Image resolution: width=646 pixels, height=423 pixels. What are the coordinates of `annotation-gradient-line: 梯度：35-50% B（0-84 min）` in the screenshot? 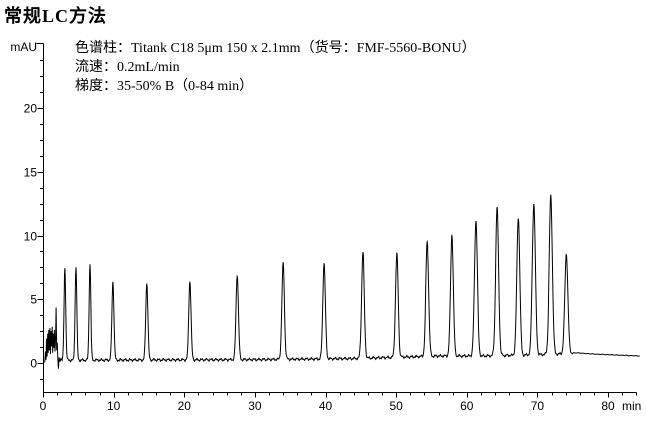 It's located at (164, 86).